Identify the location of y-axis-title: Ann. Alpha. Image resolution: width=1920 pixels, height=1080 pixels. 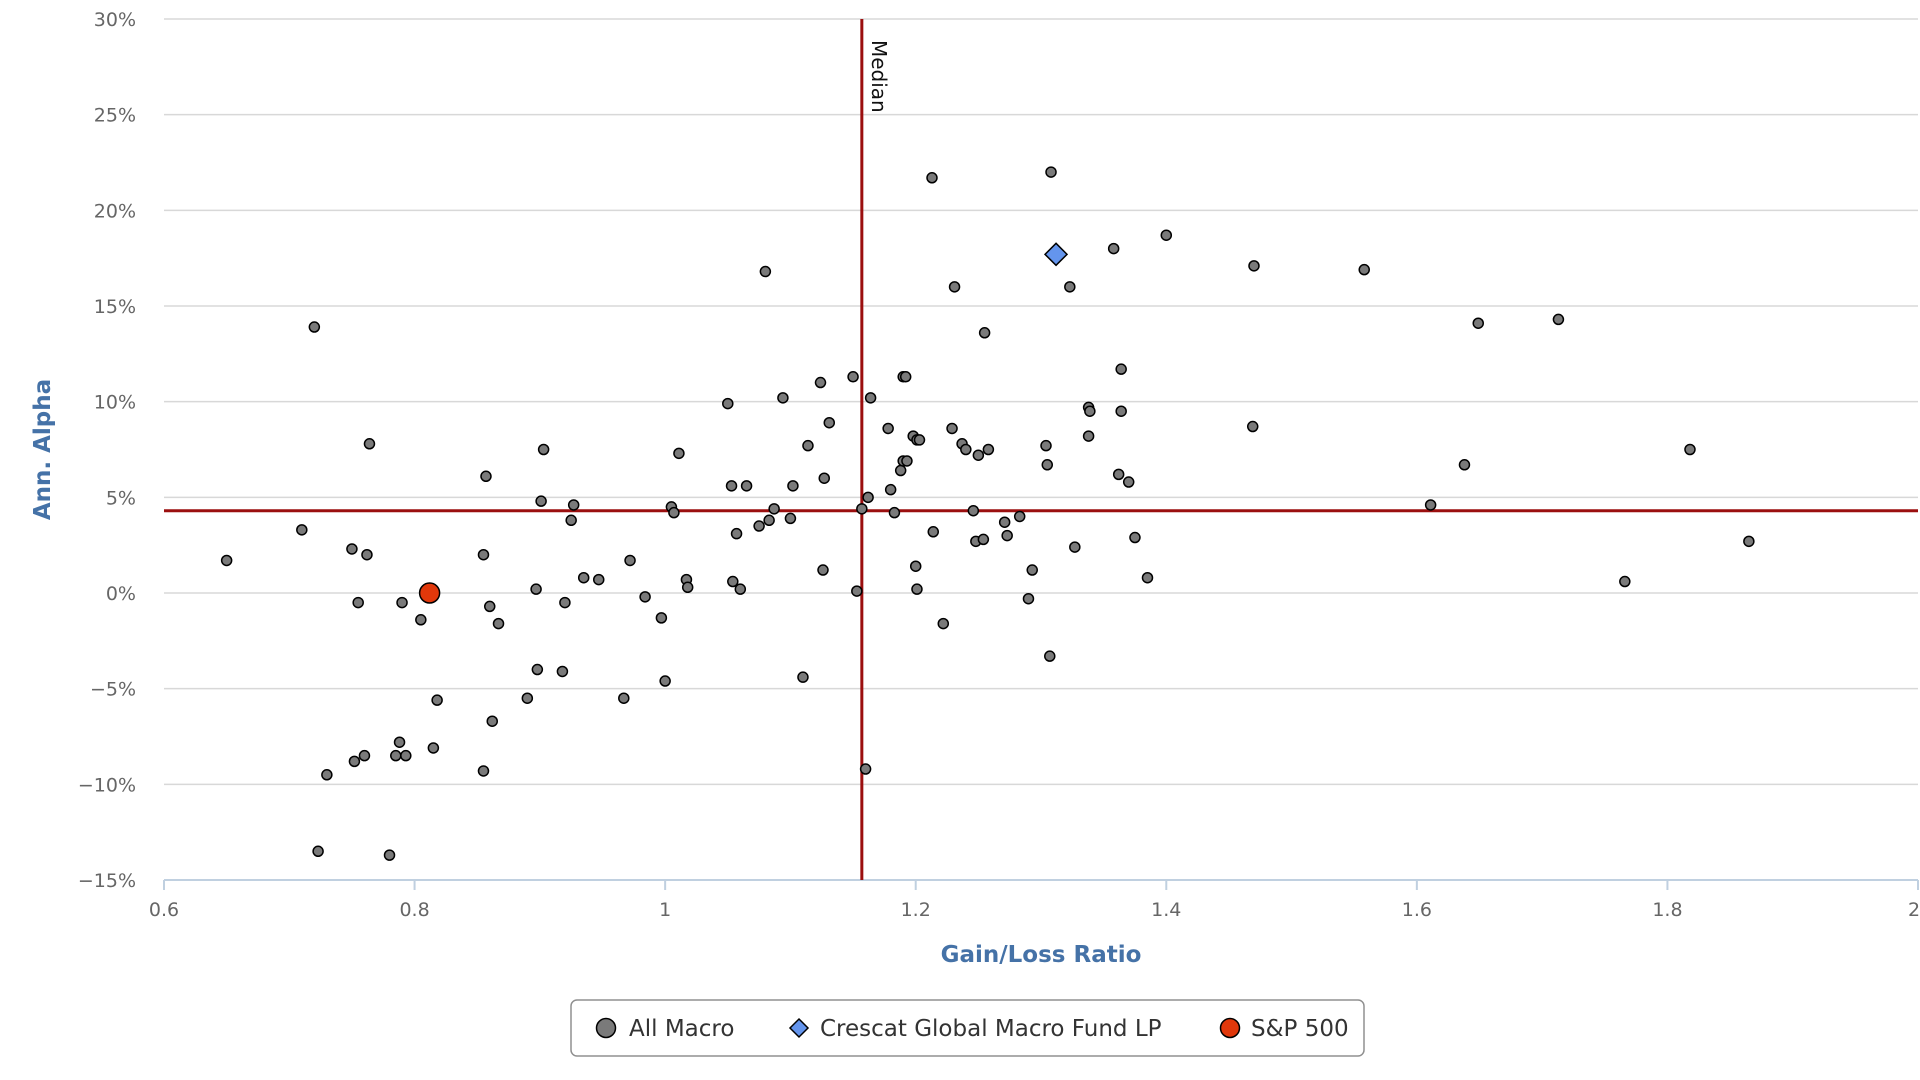
(43, 449).